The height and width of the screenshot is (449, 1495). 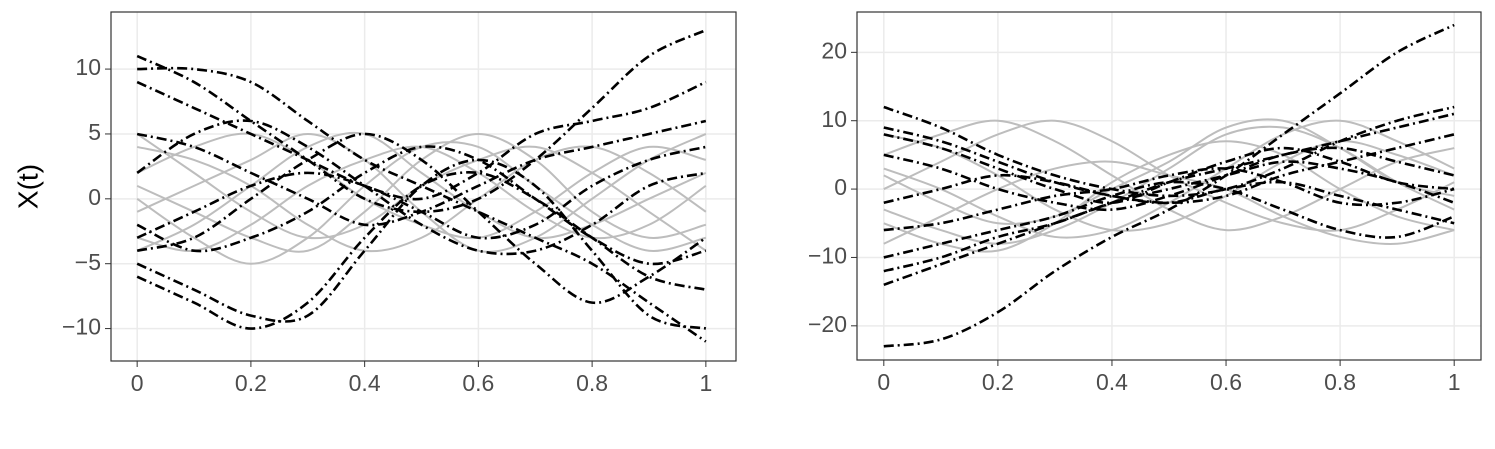 I want to click on y-tick-label: −20, so click(x=827, y=324).